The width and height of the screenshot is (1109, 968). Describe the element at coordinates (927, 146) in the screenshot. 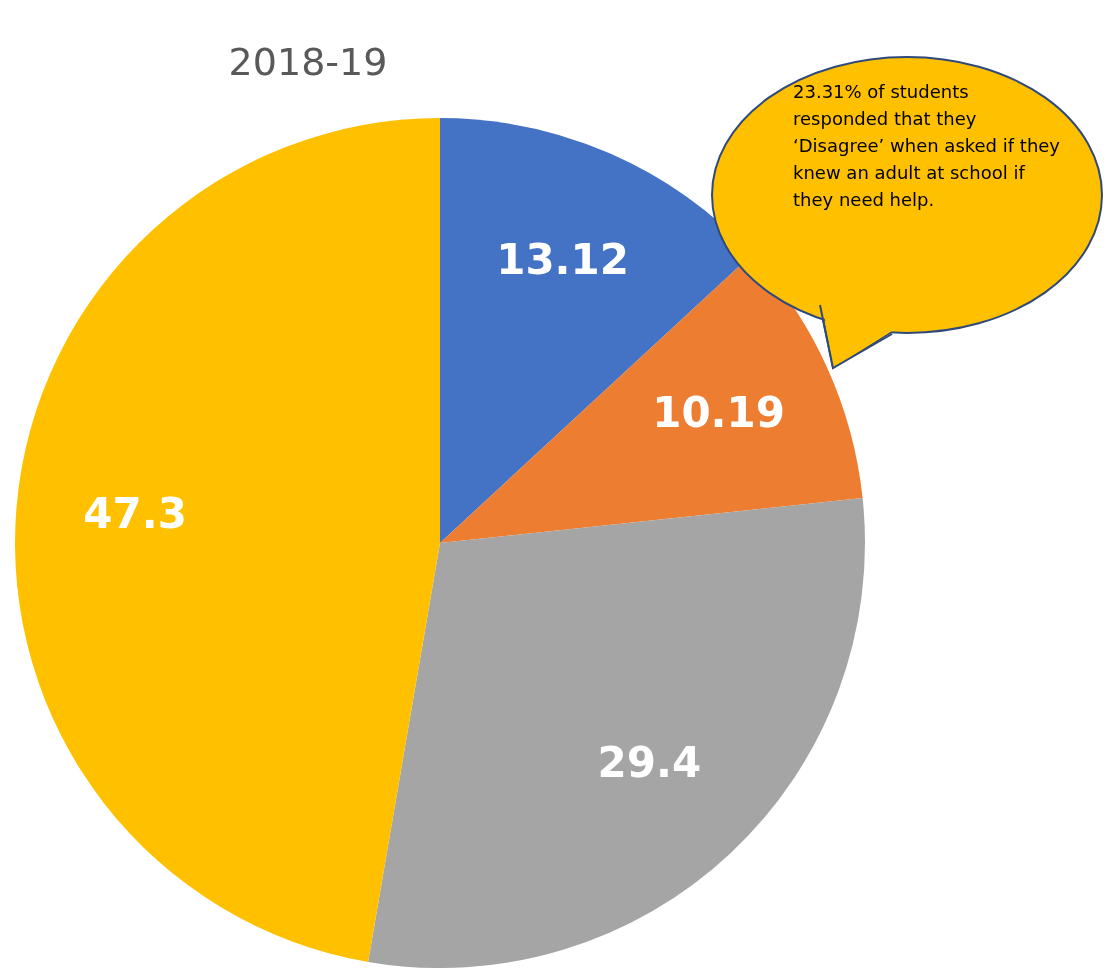

I see `text: 23.31% of students responded that they ‘Disagree’ when asked if they knew an adult at school if they need help.` at that location.